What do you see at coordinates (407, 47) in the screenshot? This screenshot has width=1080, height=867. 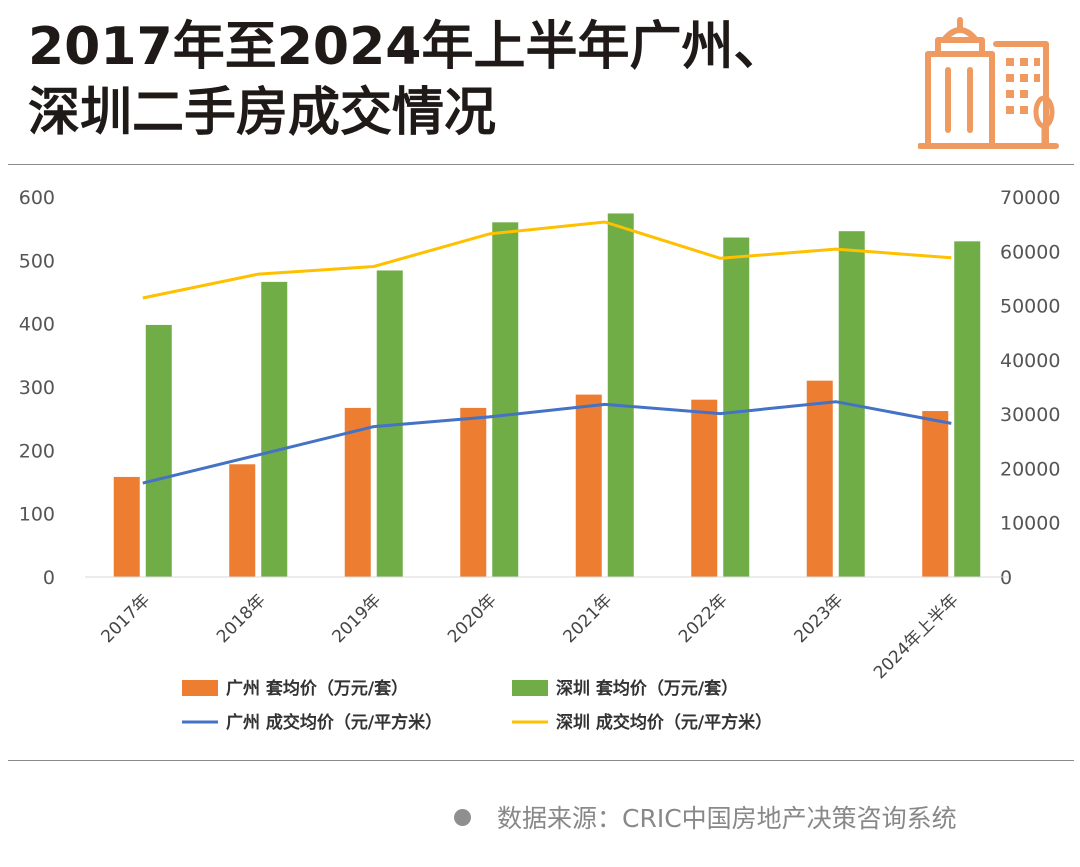 I see `title-line-1: 2017年至2024年上半年广州、` at bounding box center [407, 47].